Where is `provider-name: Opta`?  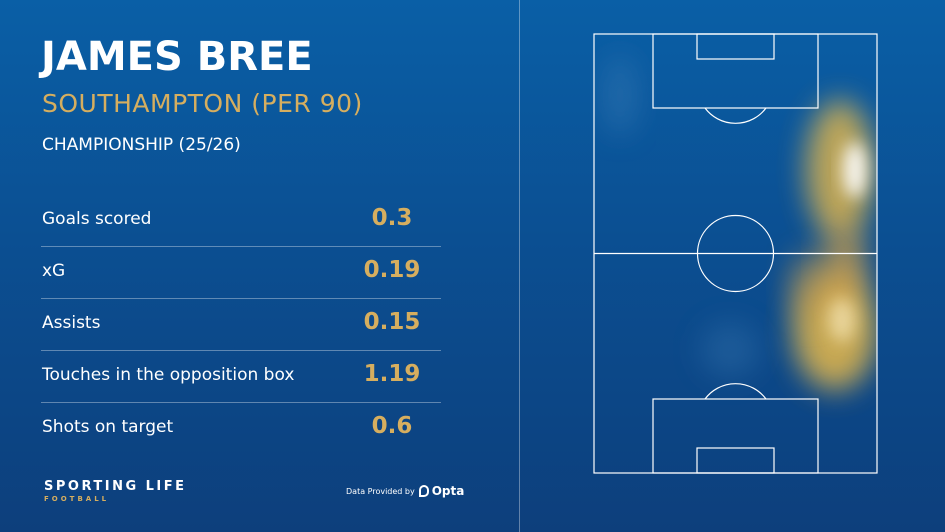 provider-name: Opta is located at coordinates (448, 491).